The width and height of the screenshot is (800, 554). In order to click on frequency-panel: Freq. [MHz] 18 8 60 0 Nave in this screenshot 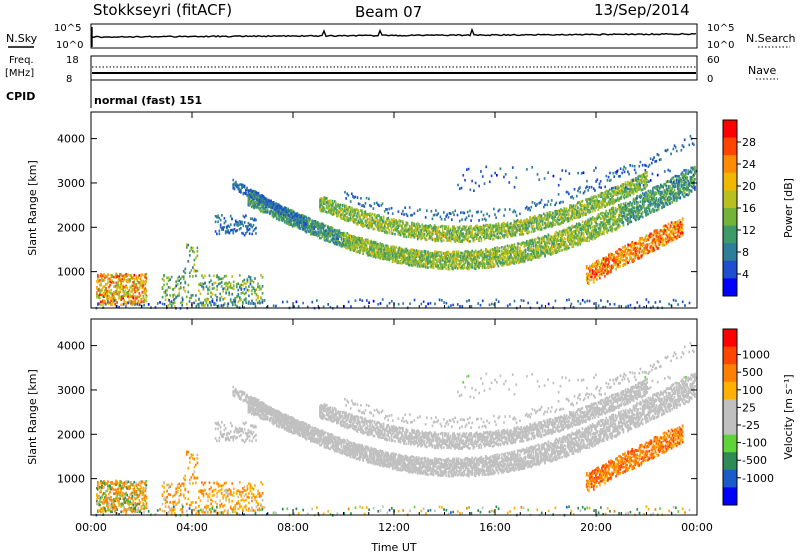, I will do `click(391, 70)`.